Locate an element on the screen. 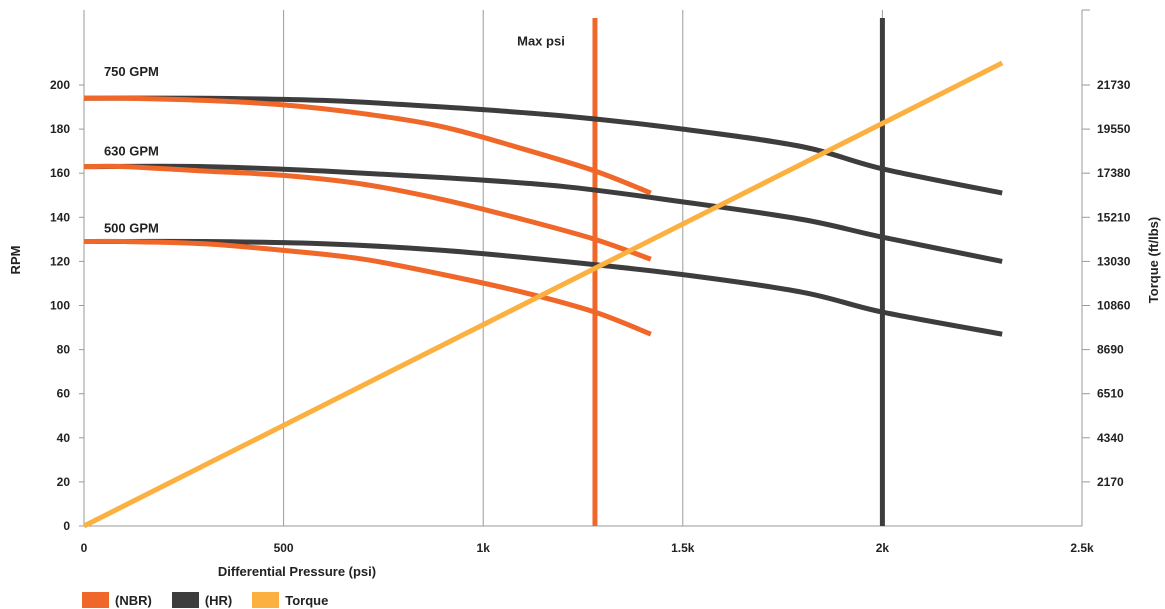  y-tick-label: 20 is located at coordinates (64, 482).